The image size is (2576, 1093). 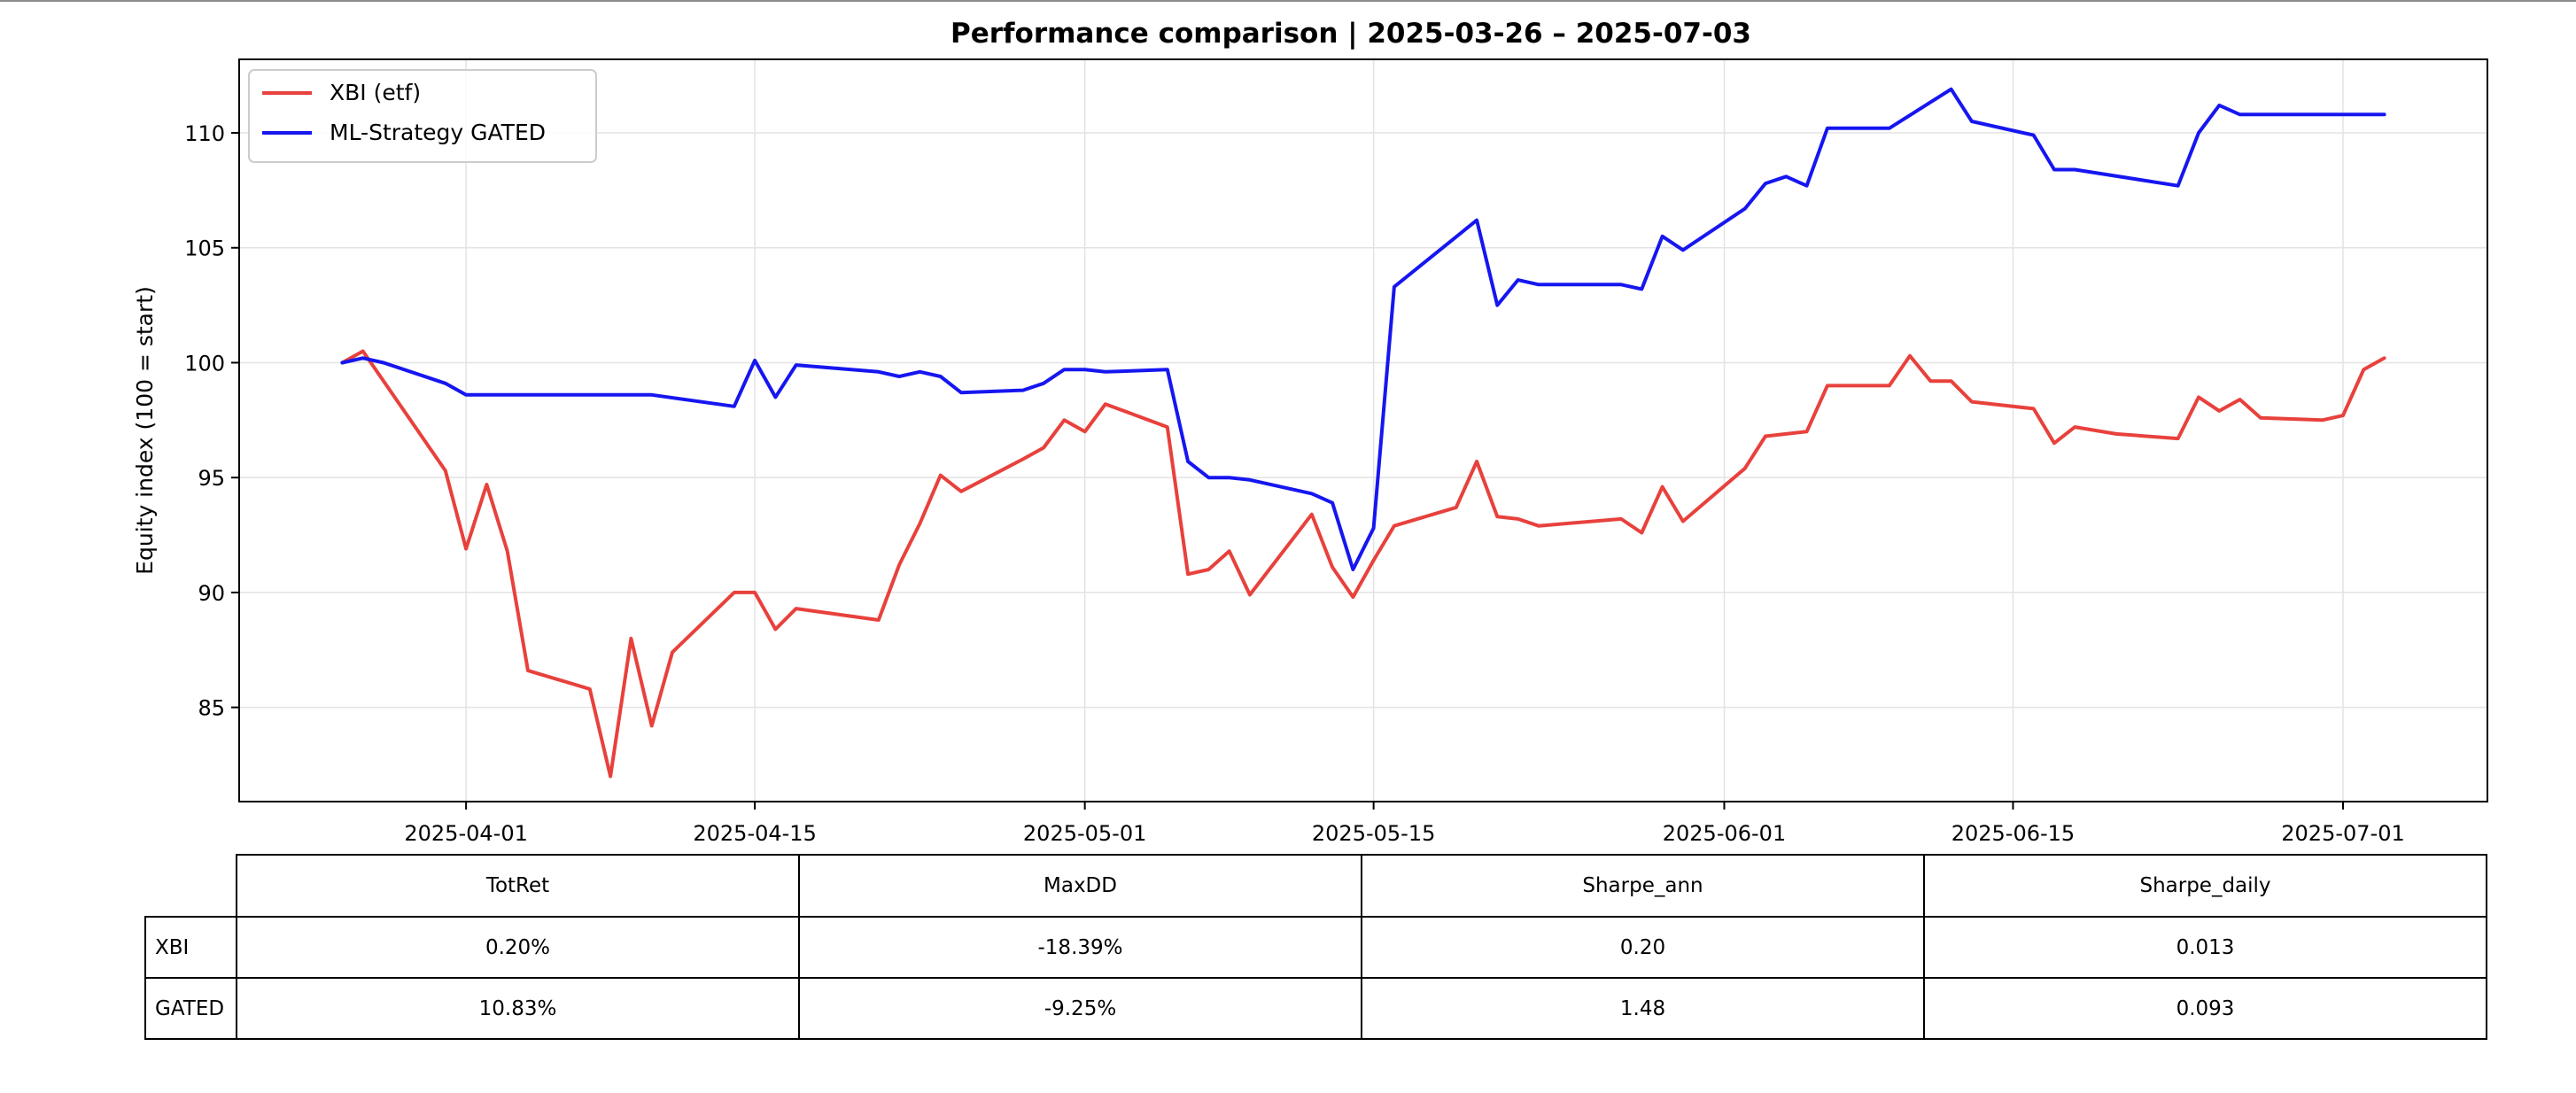 What do you see at coordinates (204, 363) in the screenshot?
I see `y-tick-label: 100` at bounding box center [204, 363].